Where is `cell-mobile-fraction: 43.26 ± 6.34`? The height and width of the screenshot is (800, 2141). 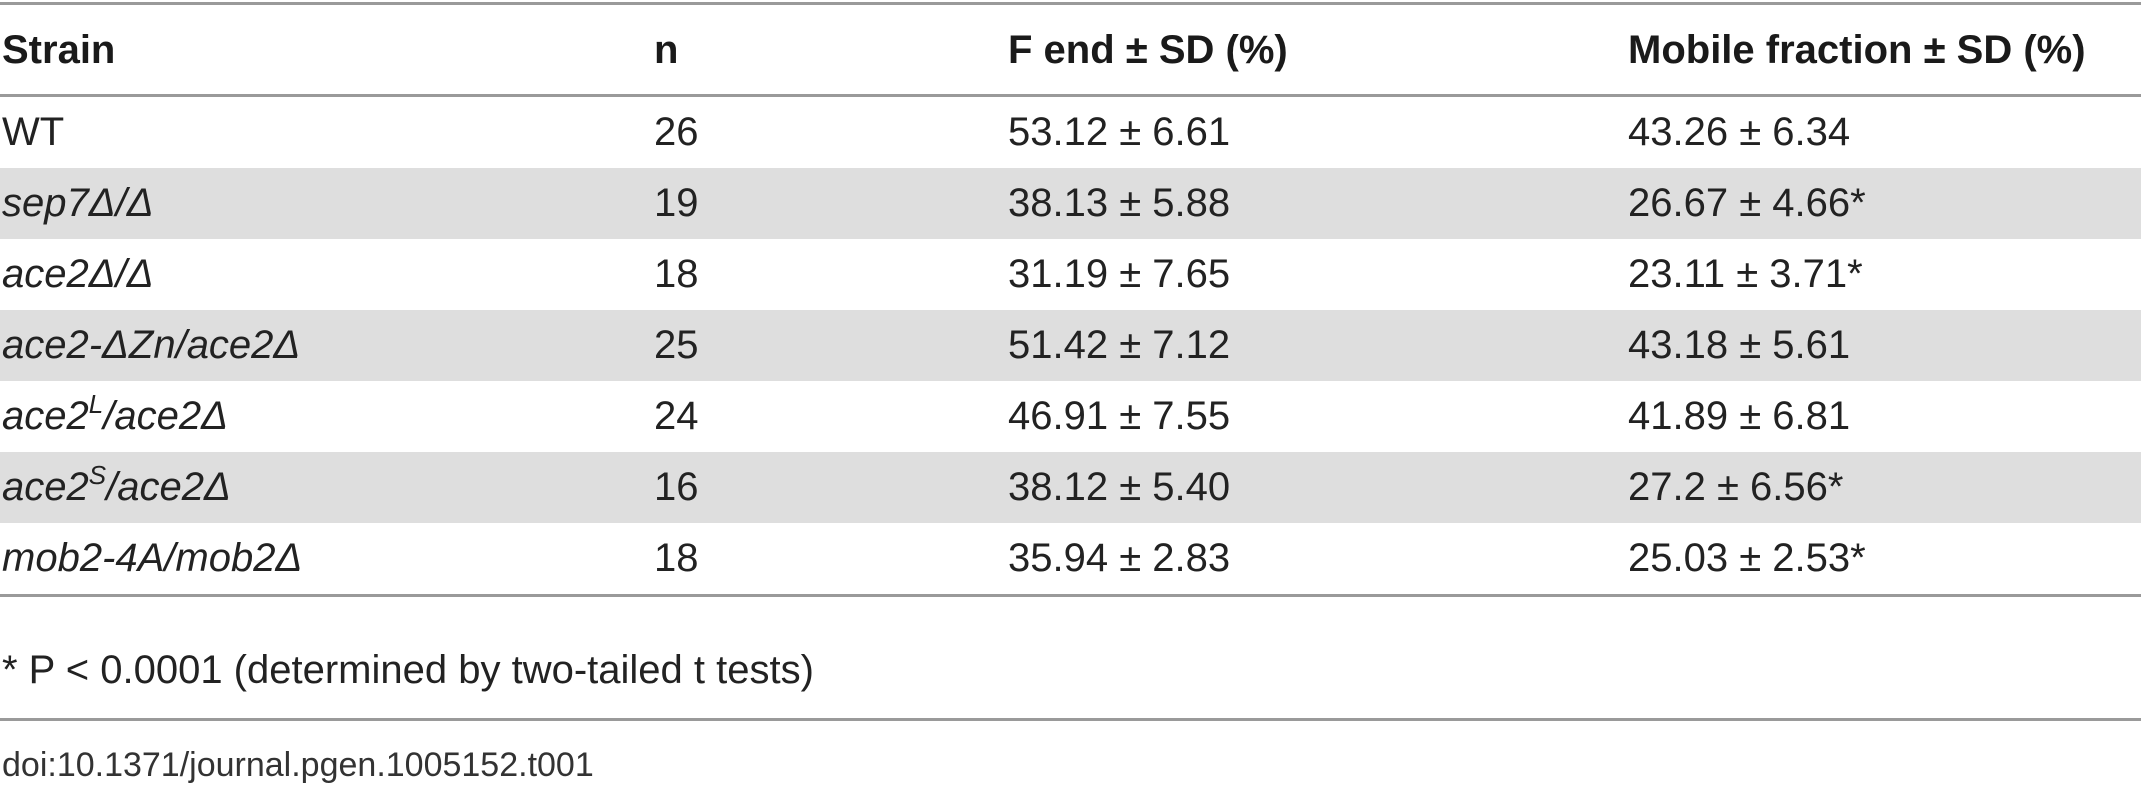
cell-mobile-fraction: 43.26 ± 6.34 is located at coordinates (1739, 132).